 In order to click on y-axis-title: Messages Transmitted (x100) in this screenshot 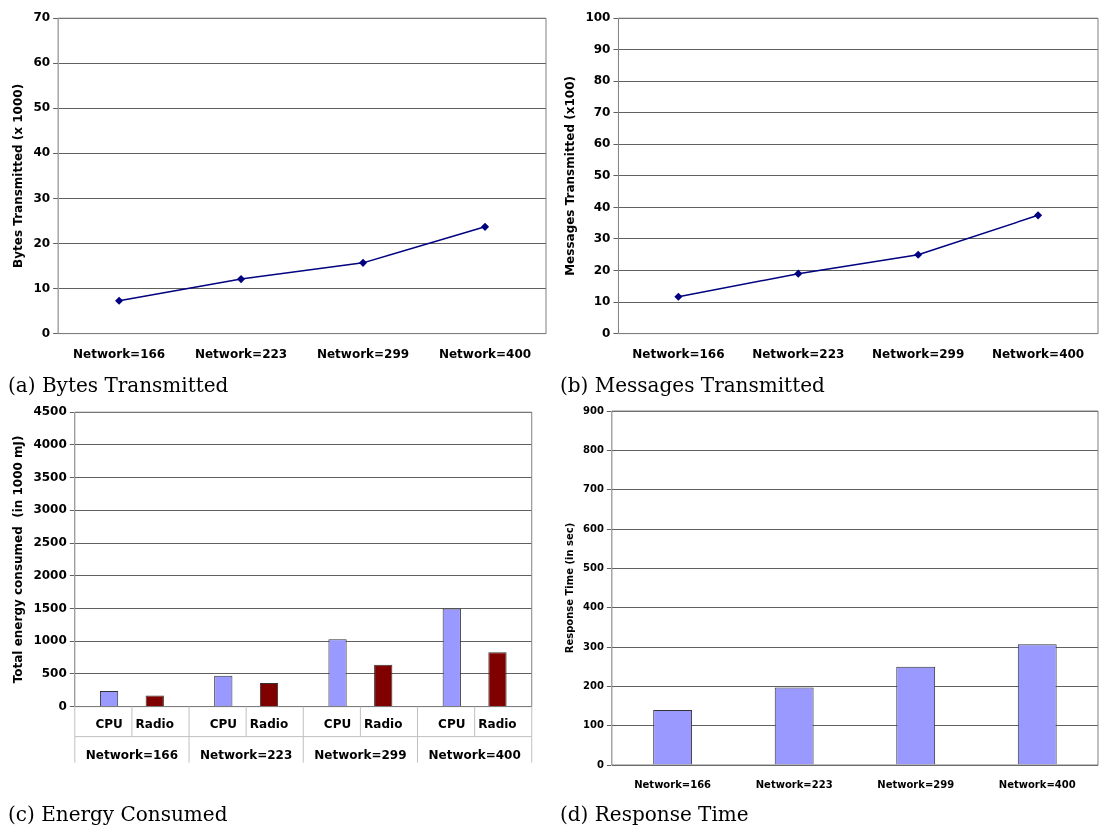, I will do `click(570, 175)`.